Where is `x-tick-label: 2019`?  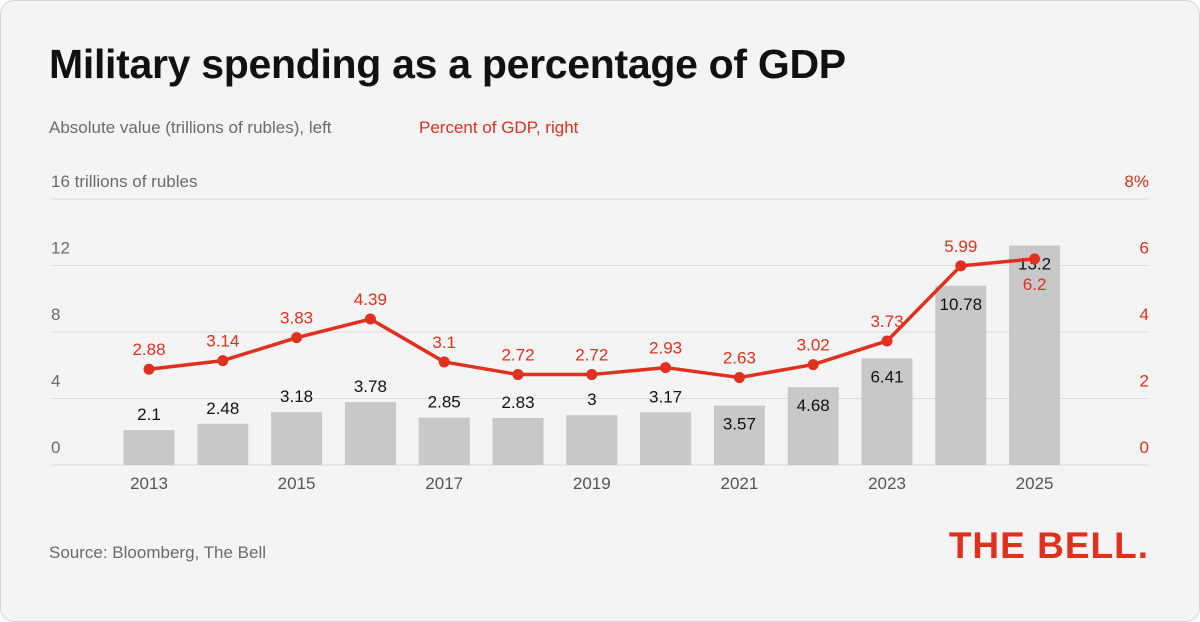 x-tick-label: 2019 is located at coordinates (592, 483).